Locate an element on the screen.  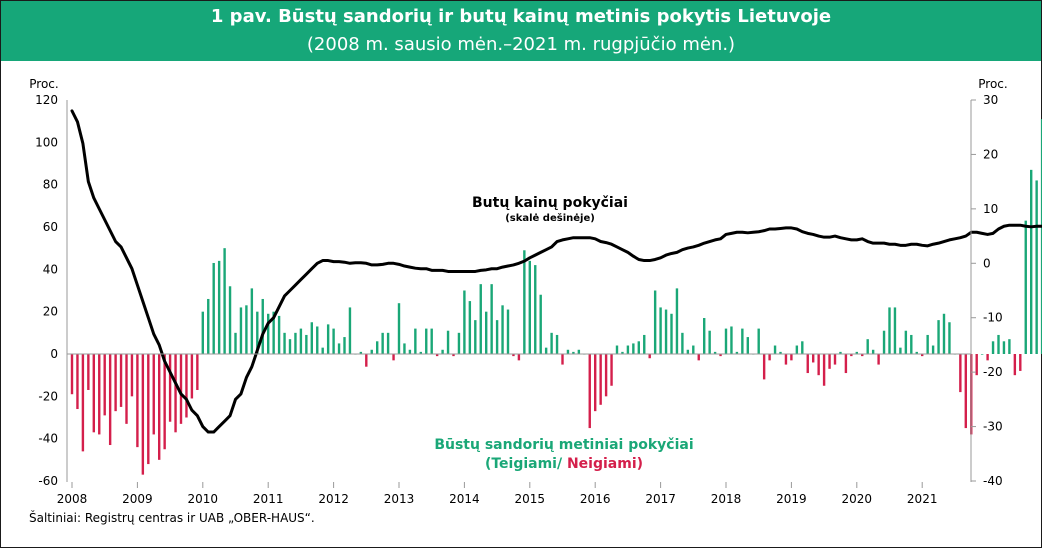
left-tick-label: -20 is located at coordinates (48, 396).